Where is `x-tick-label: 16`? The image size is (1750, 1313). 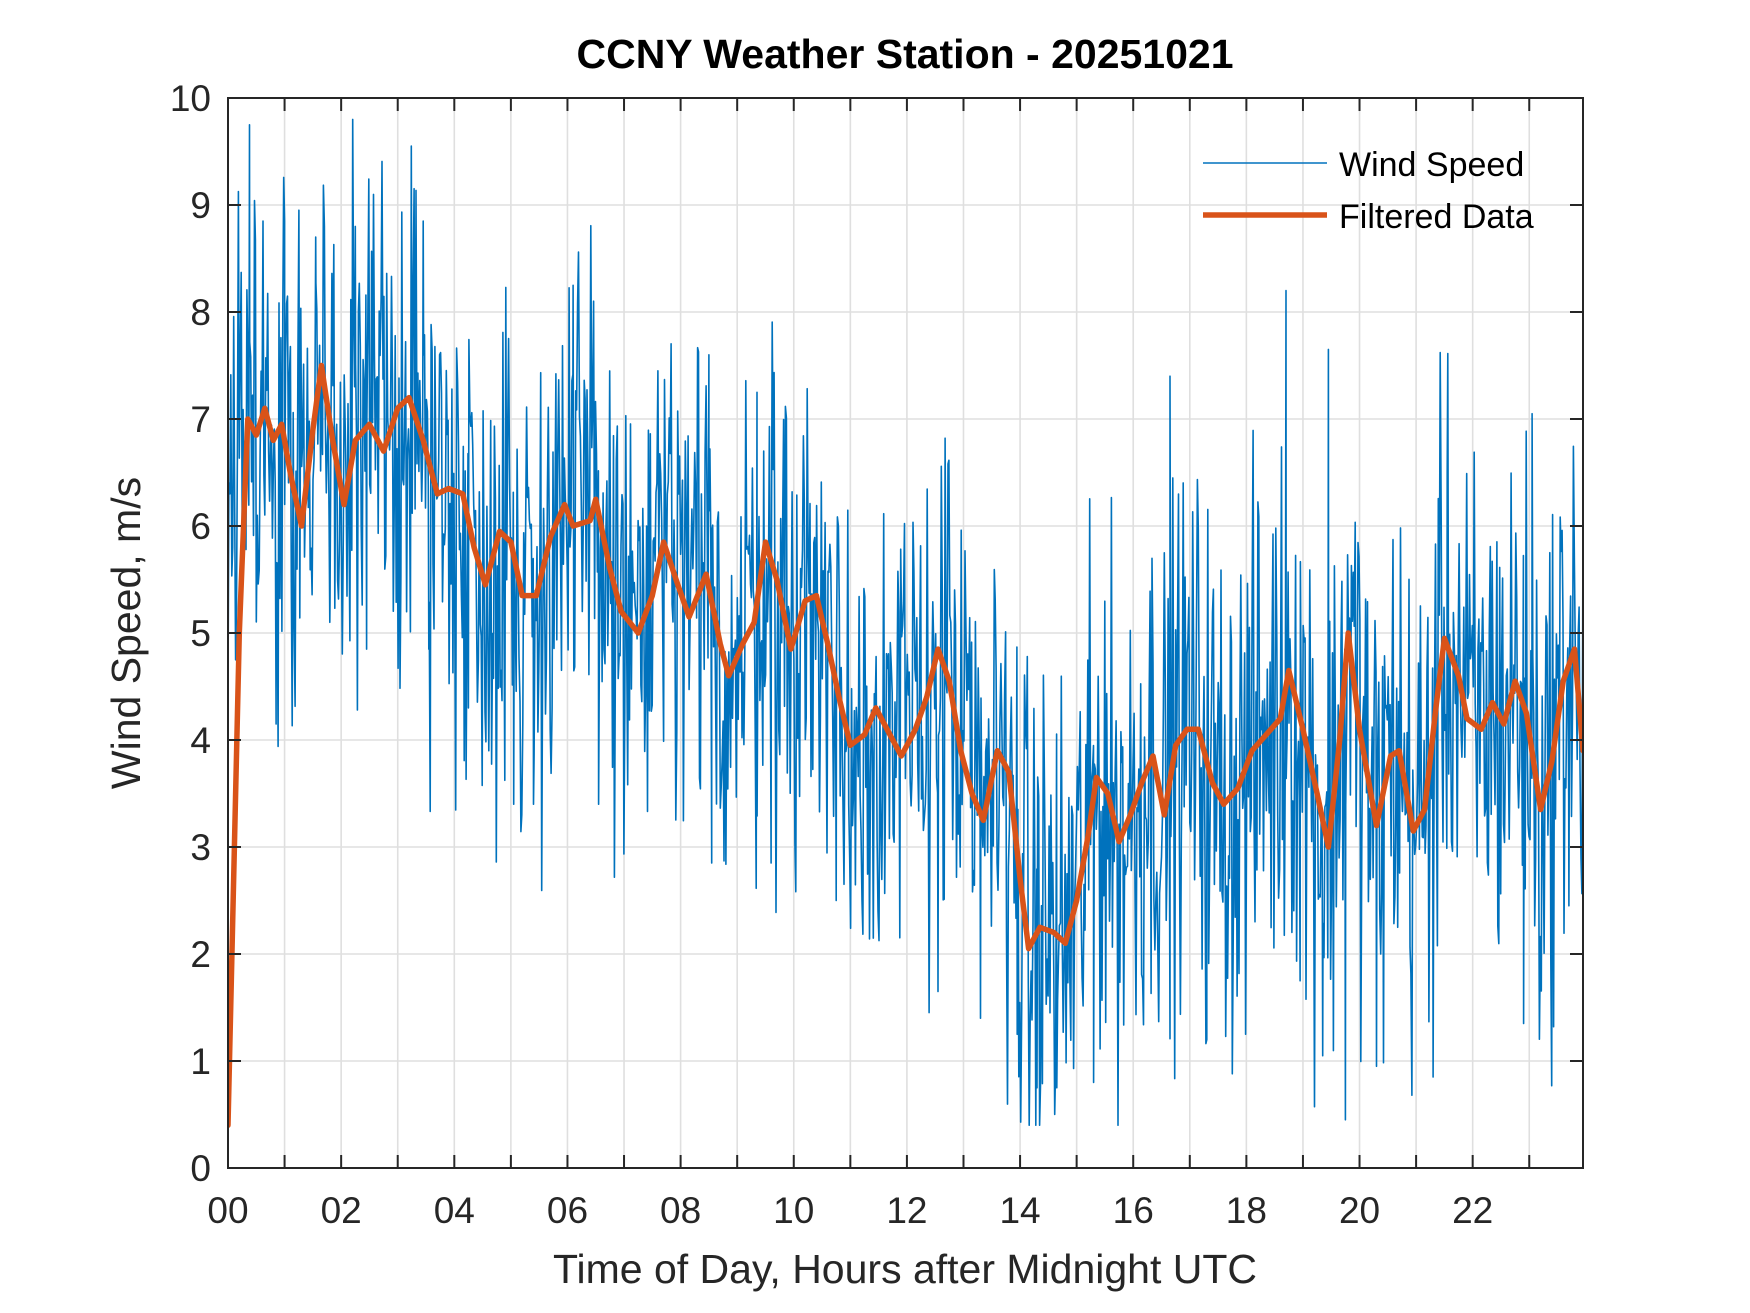
x-tick-label: 16 is located at coordinates (1133, 1210).